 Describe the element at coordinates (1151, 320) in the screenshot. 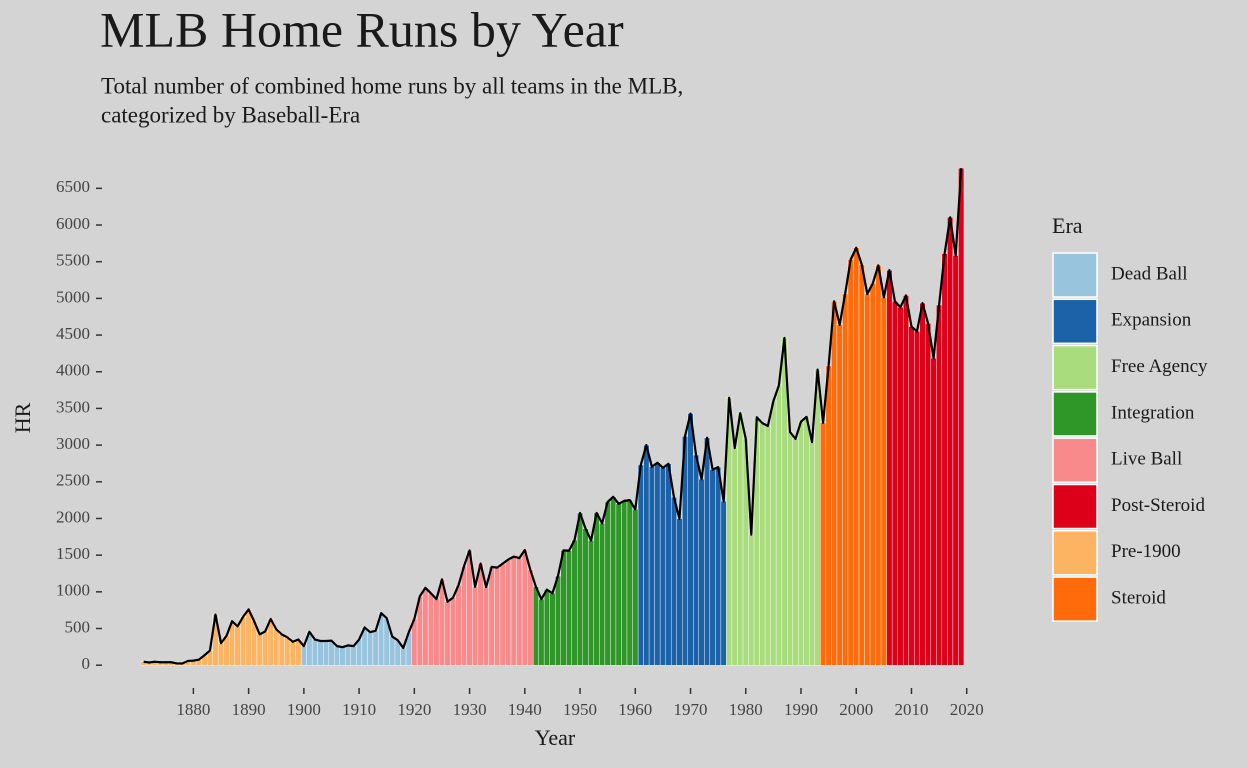

I see `legend-label: Expansion` at that location.